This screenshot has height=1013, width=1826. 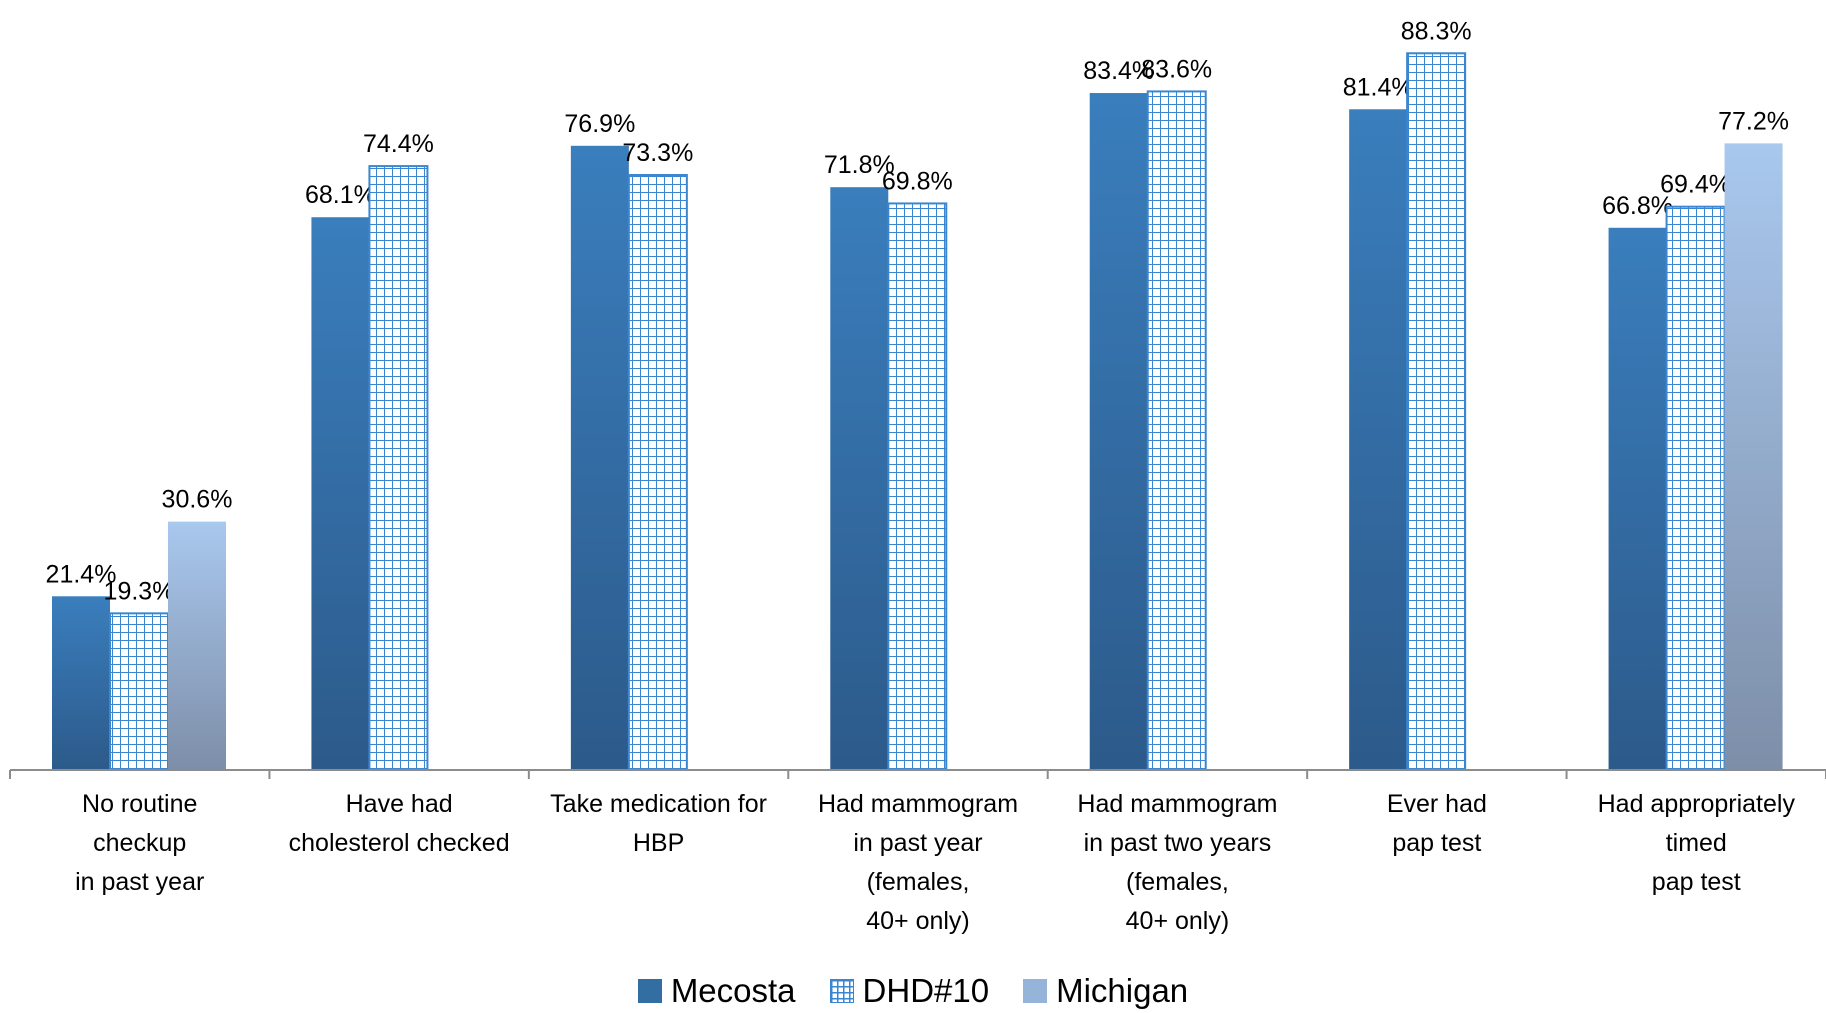 I want to click on x-tick-label-2: Take medication for HBP, so click(x=658, y=823).